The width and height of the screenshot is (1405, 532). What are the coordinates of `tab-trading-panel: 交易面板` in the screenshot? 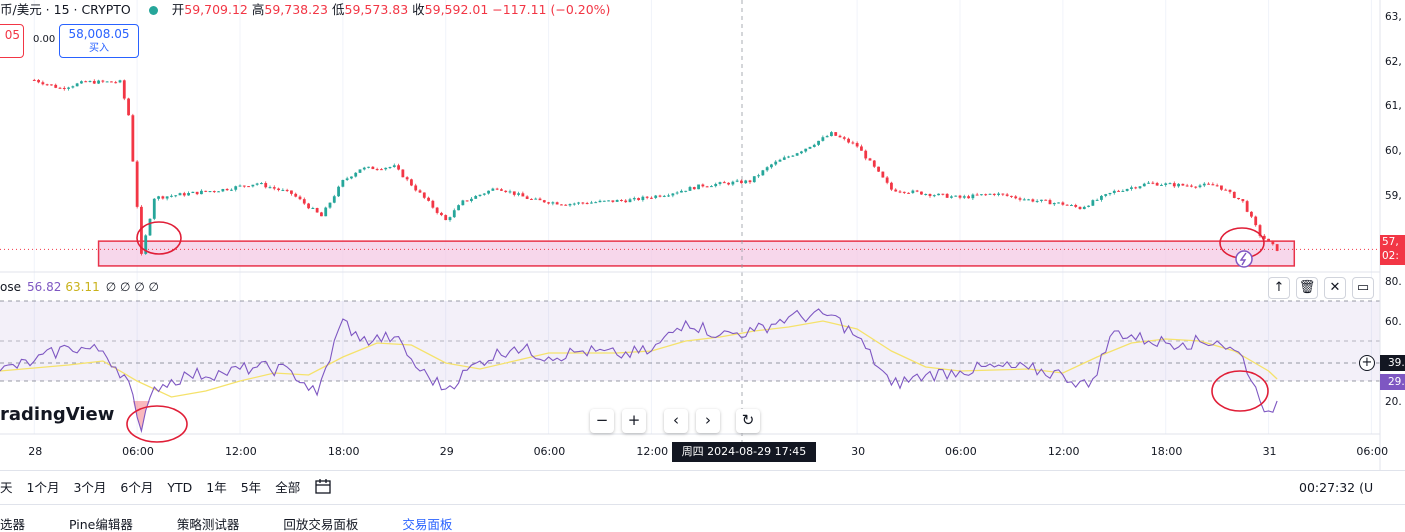 It's located at (427, 524).